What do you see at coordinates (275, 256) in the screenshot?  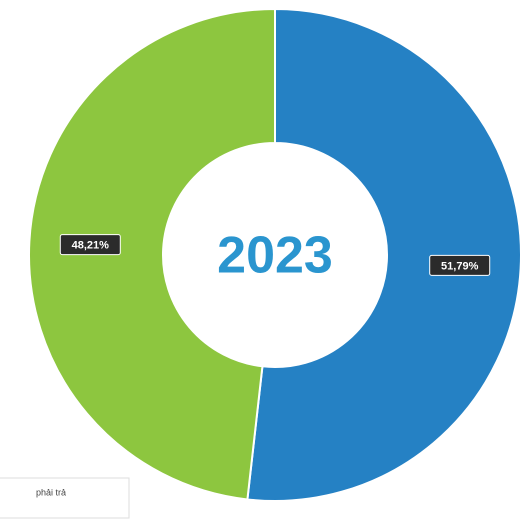 I see `center-label: 2023` at bounding box center [275, 256].